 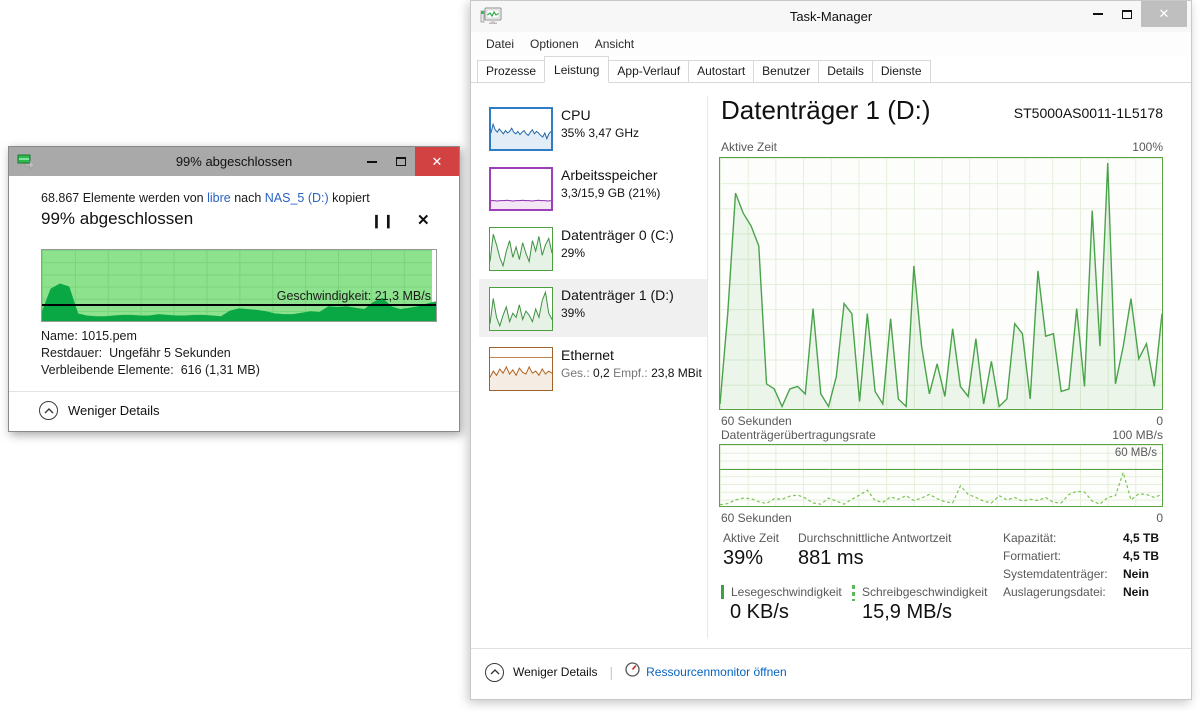 I want to click on dialog-minimize-button, so click(x=371, y=161).